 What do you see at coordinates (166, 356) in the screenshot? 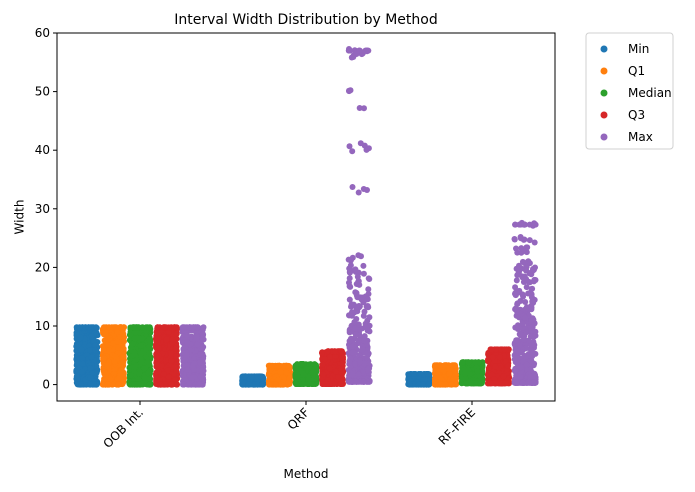
I see `series-strip-q3-oob-int-` at bounding box center [166, 356].